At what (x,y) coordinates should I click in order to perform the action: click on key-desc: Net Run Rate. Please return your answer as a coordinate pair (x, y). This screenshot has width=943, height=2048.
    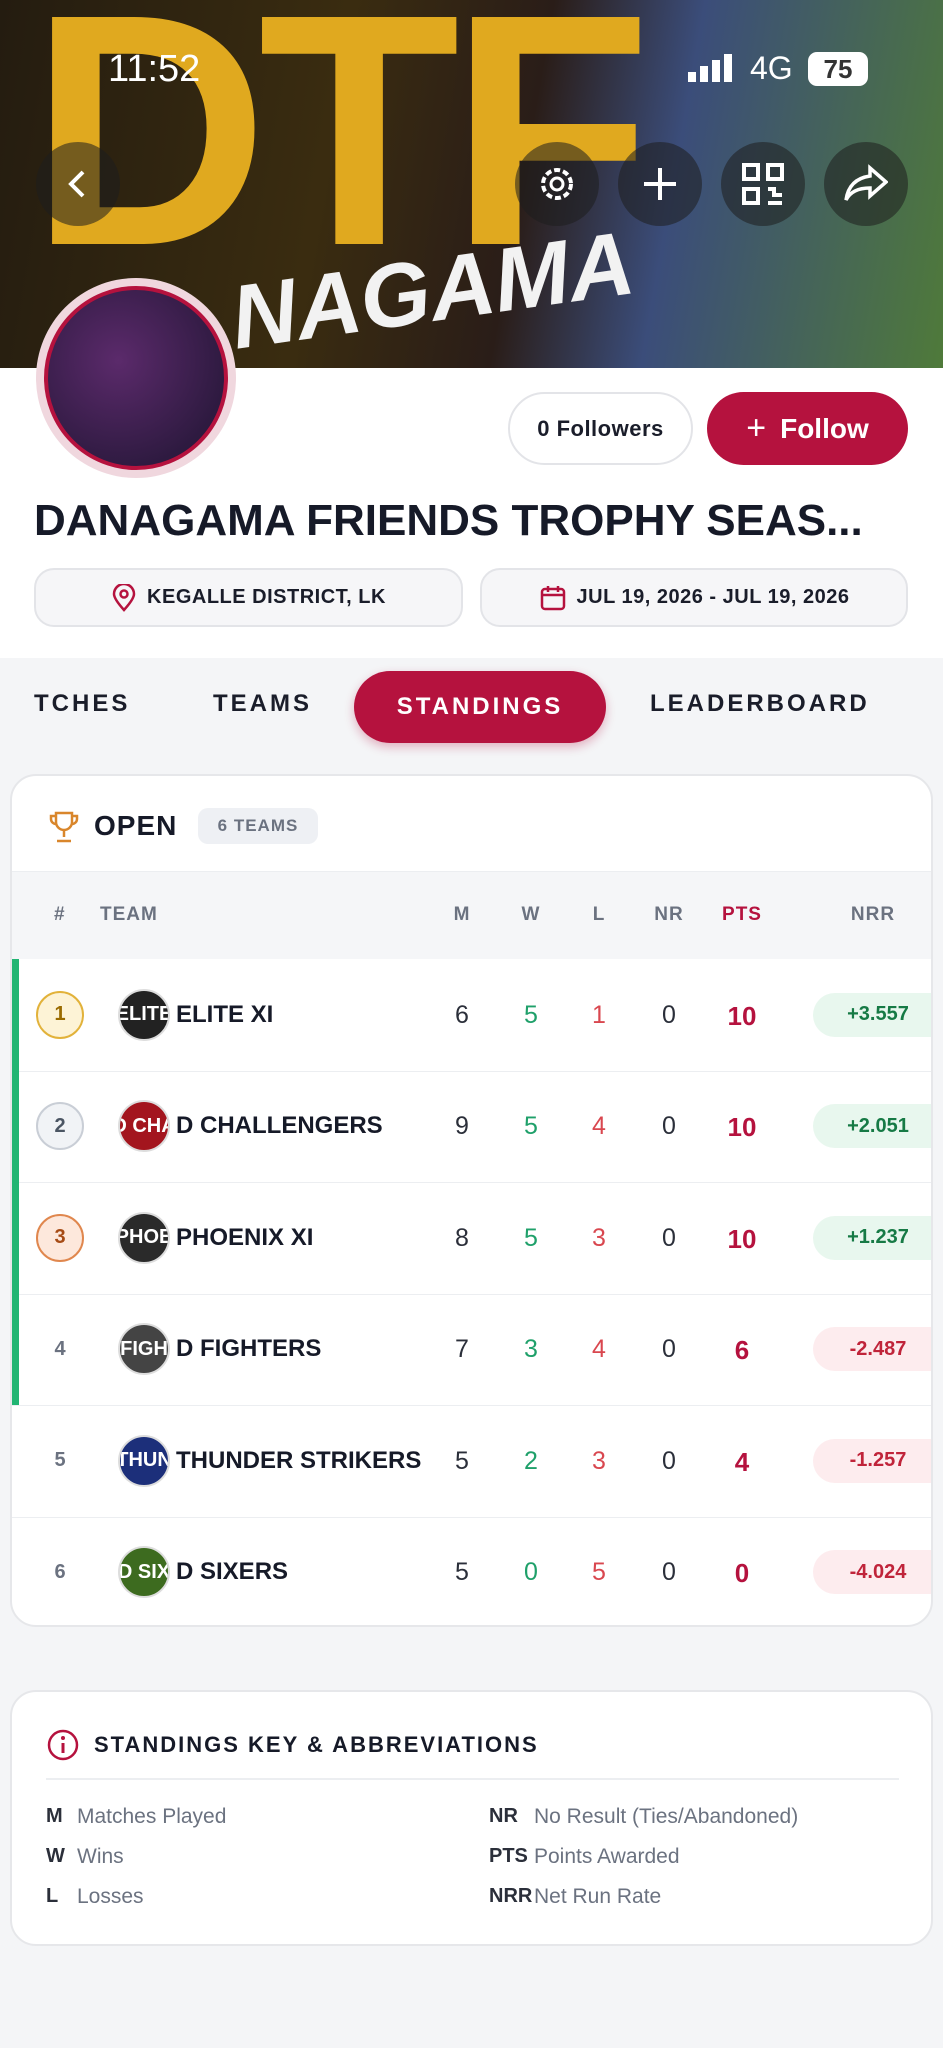
    Looking at the image, I should click on (598, 1896).